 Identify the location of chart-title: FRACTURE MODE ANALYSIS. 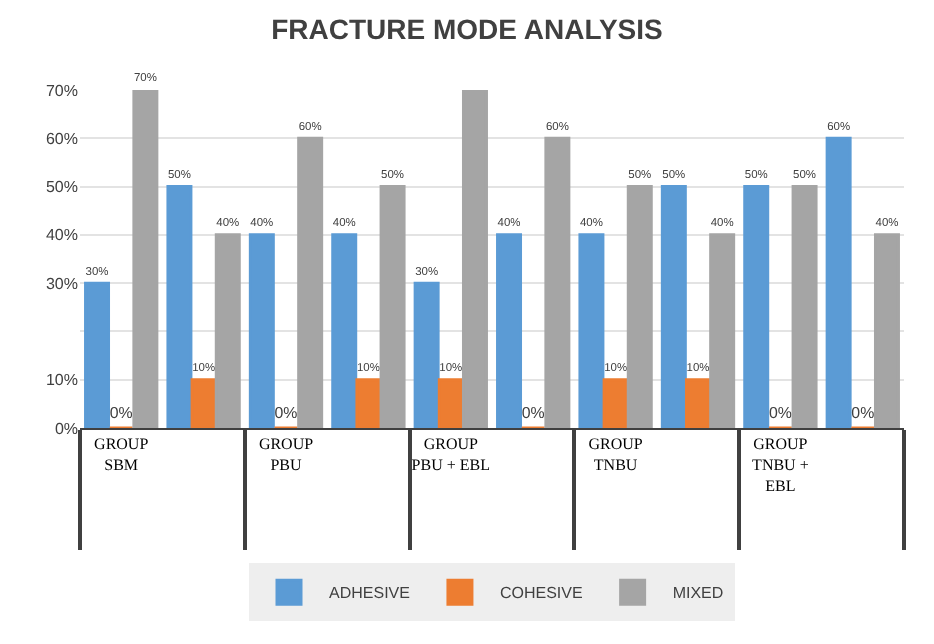
(467, 28).